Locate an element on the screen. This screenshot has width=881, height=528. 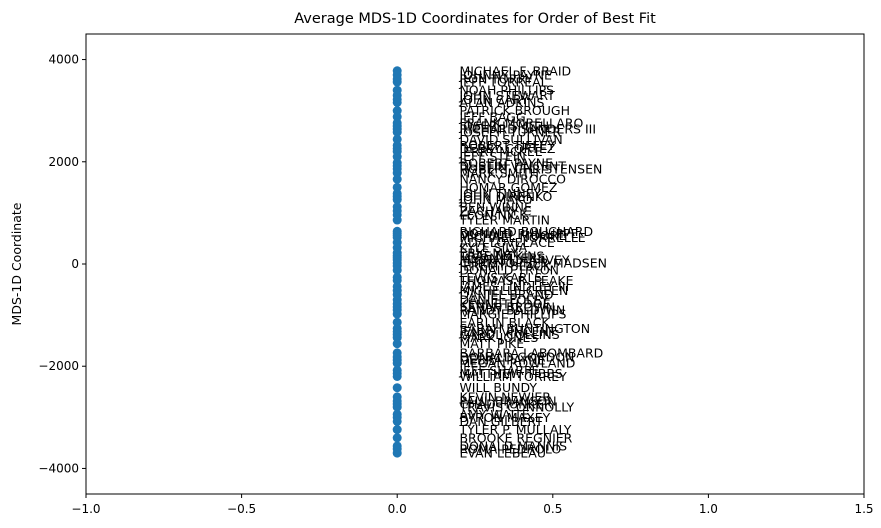
point-label: JEFF TORREAL is located at coordinates (502, 82).